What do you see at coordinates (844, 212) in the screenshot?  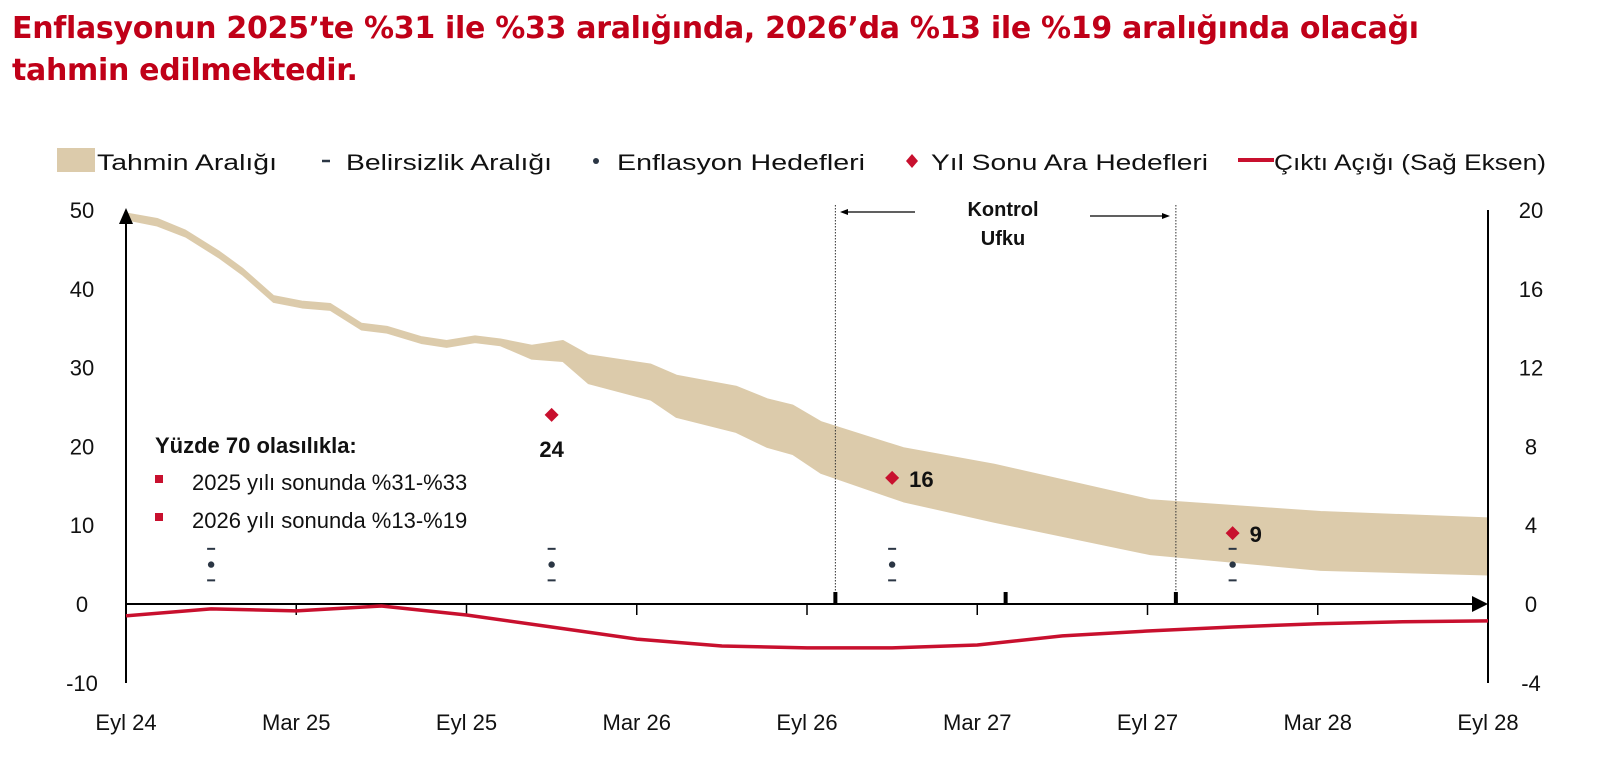 I see `arrow-left-icon` at bounding box center [844, 212].